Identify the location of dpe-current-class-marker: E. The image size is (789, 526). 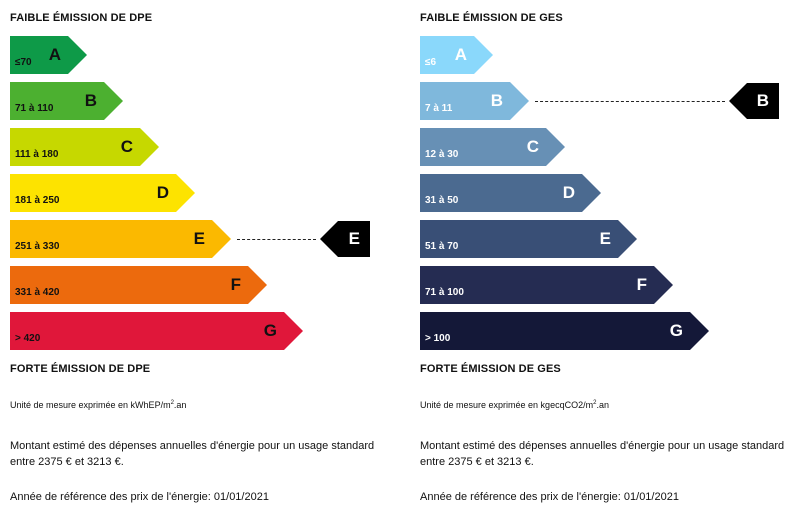
(345, 239).